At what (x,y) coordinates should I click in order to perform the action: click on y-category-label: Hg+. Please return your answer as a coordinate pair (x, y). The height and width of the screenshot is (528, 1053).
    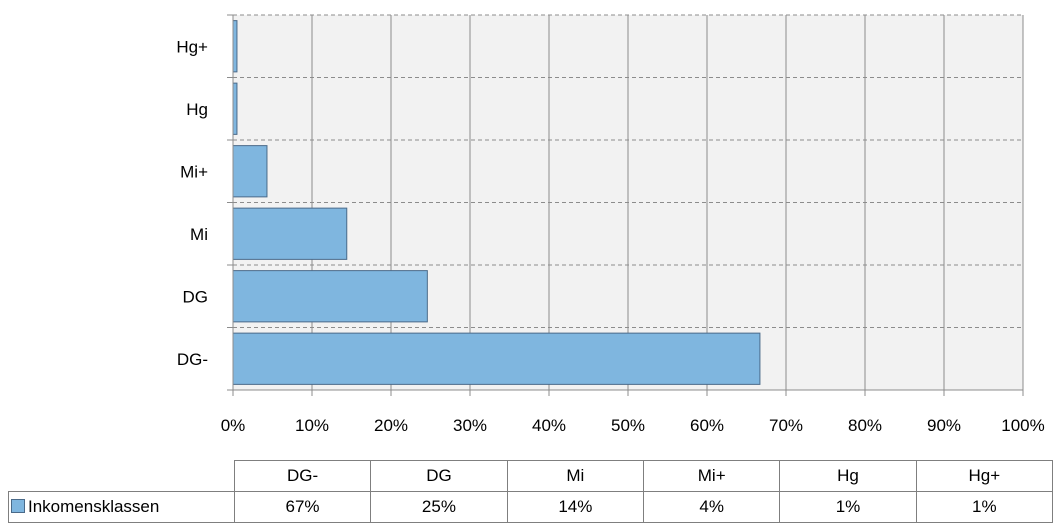
    Looking at the image, I should click on (192, 46).